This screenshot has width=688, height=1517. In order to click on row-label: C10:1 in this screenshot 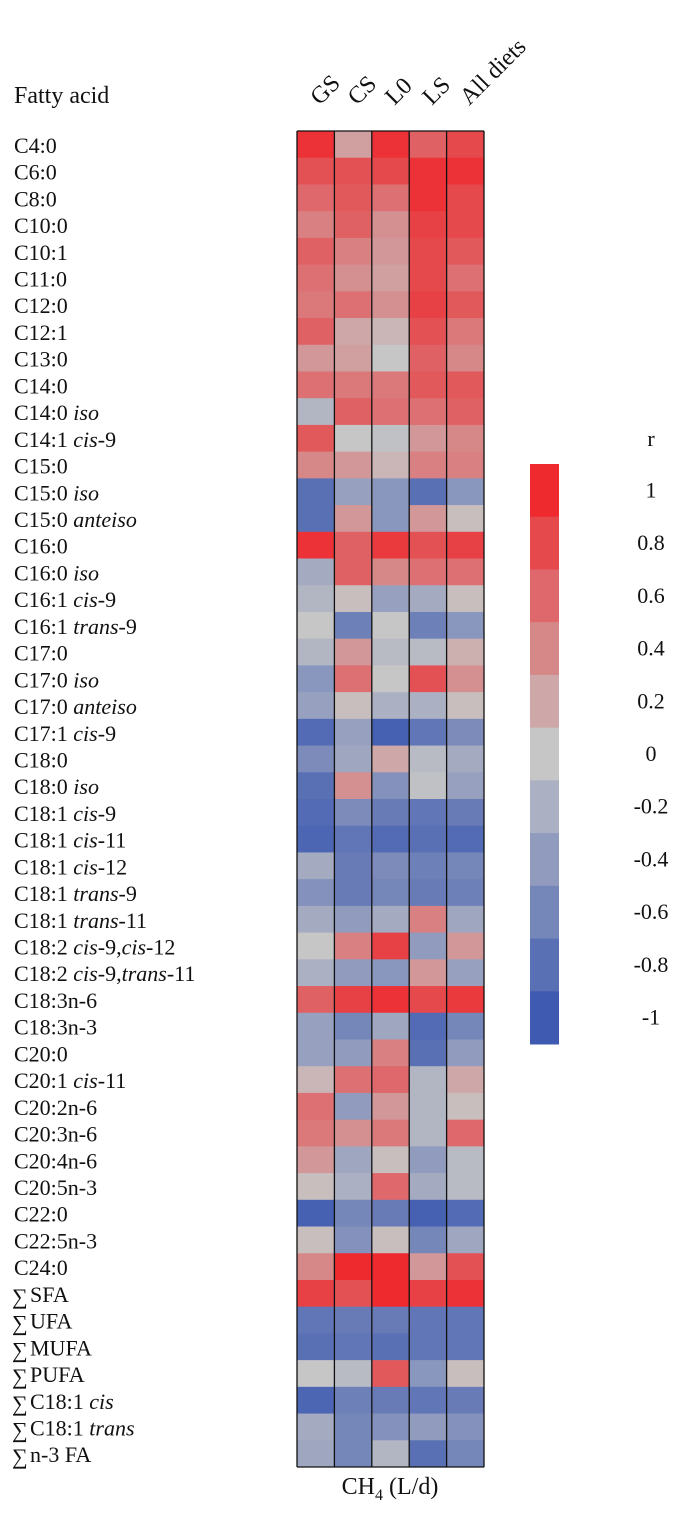, I will do `click(41, 252)`.